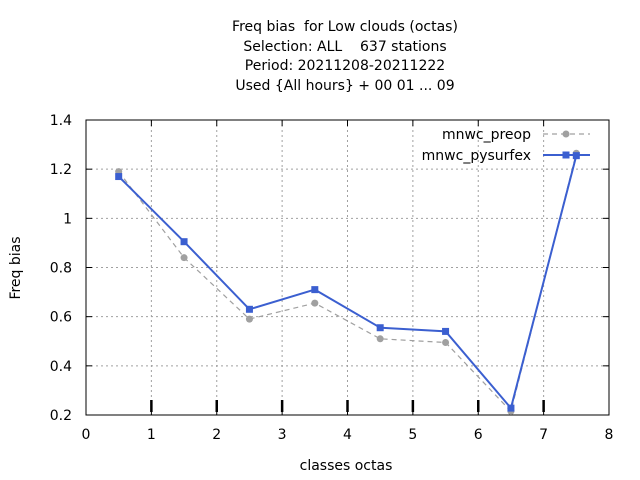 The image size is (640, 480). Describe the element at coordinates (478, 435) in the screenshot. I see `x-tick-label: 6` at that location.